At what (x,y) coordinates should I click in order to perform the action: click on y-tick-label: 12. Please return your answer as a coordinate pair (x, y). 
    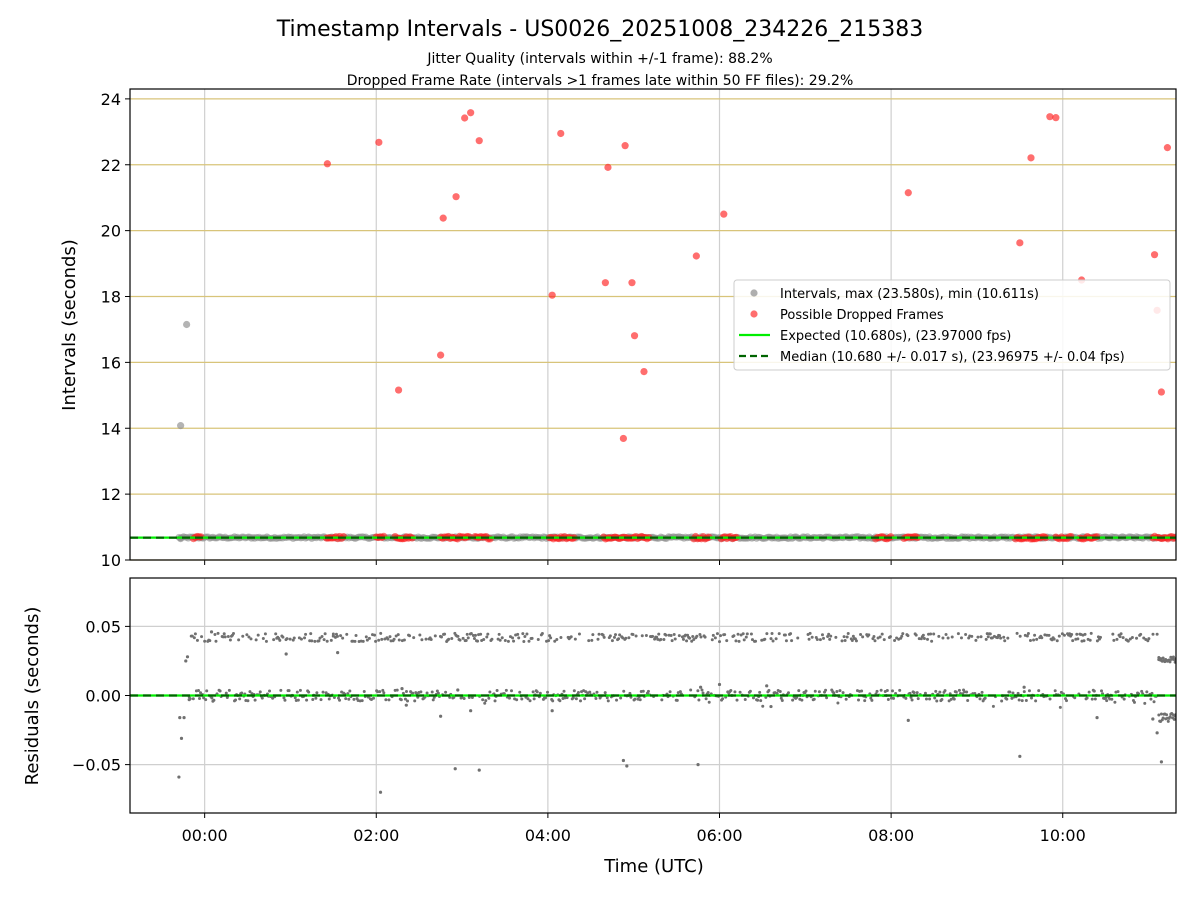
    Looking at the image, I should click on (111, 494).